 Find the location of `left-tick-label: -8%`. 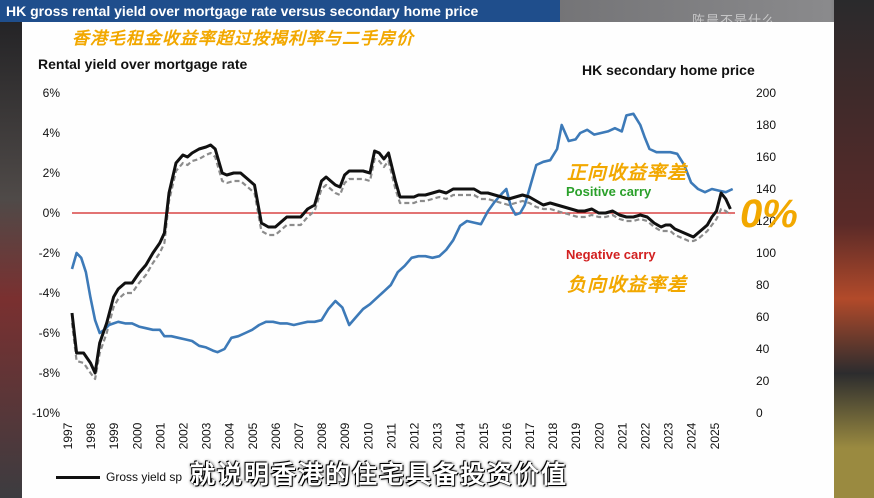

left-tick-label: -8% is located at coordinates (50, 373).